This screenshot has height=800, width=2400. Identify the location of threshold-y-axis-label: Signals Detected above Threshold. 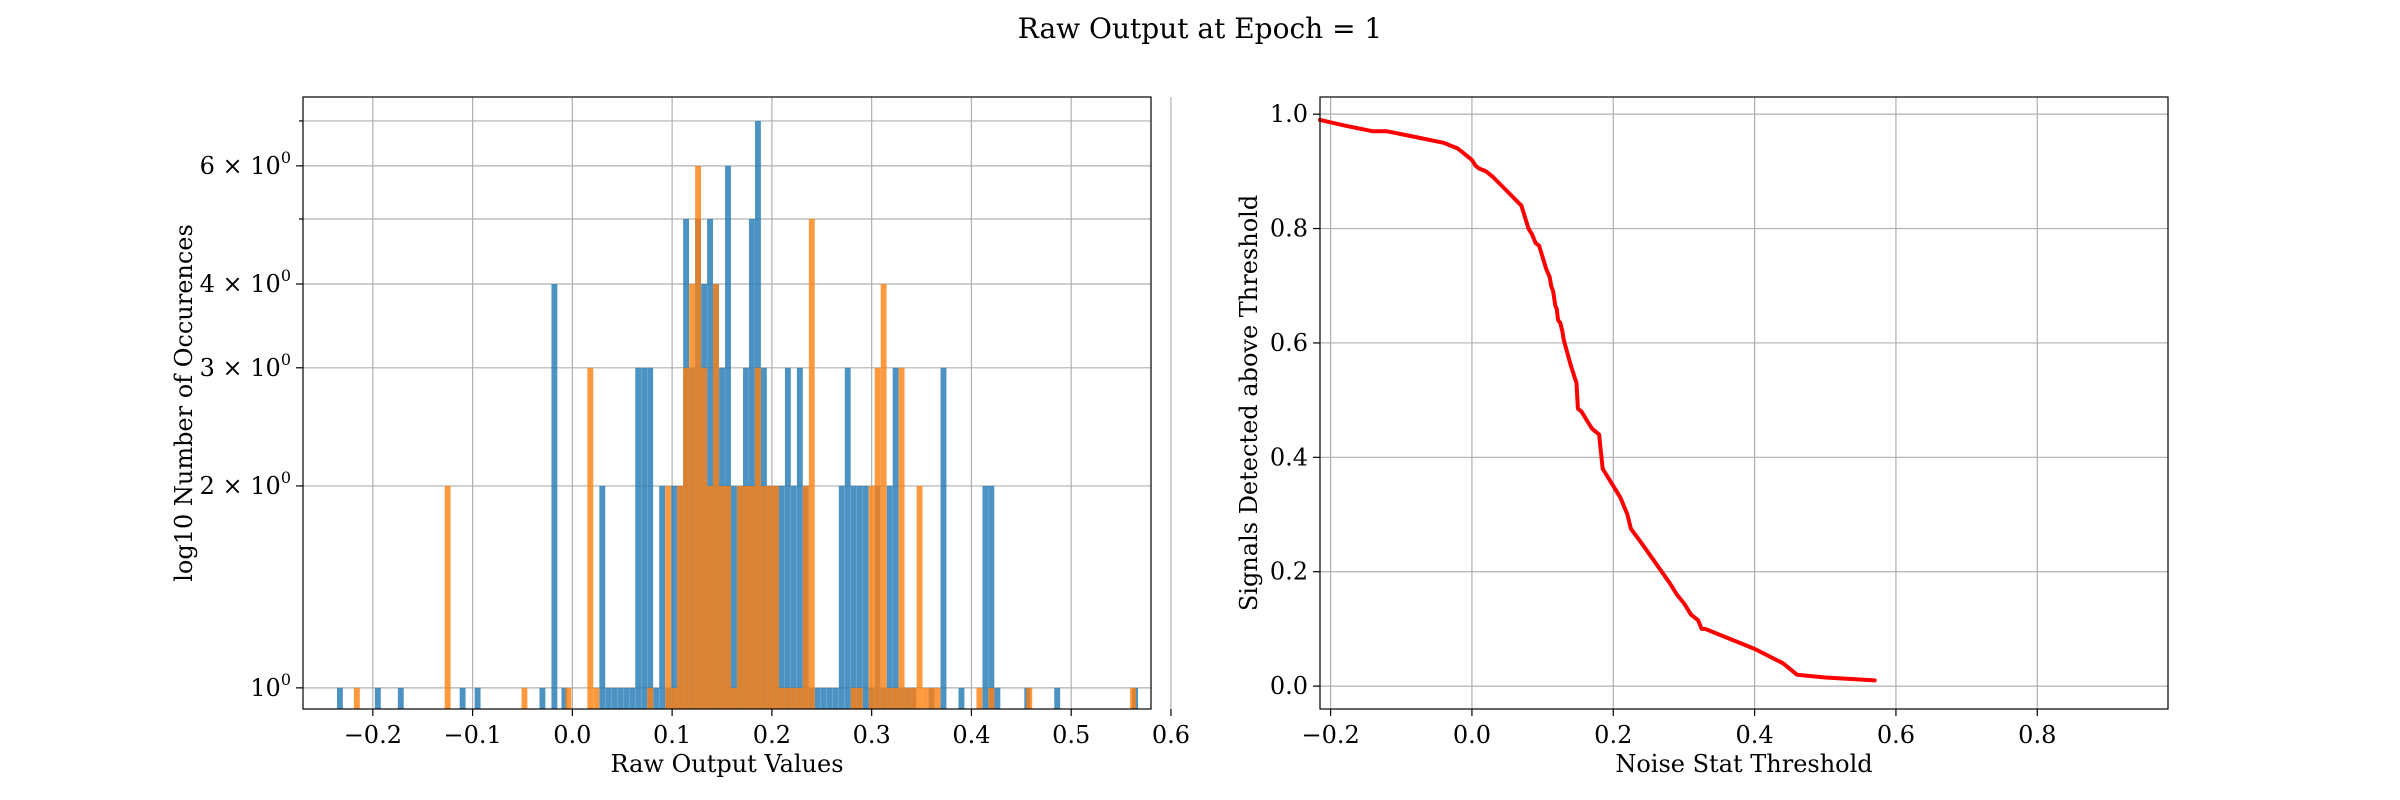
(1249, 403).